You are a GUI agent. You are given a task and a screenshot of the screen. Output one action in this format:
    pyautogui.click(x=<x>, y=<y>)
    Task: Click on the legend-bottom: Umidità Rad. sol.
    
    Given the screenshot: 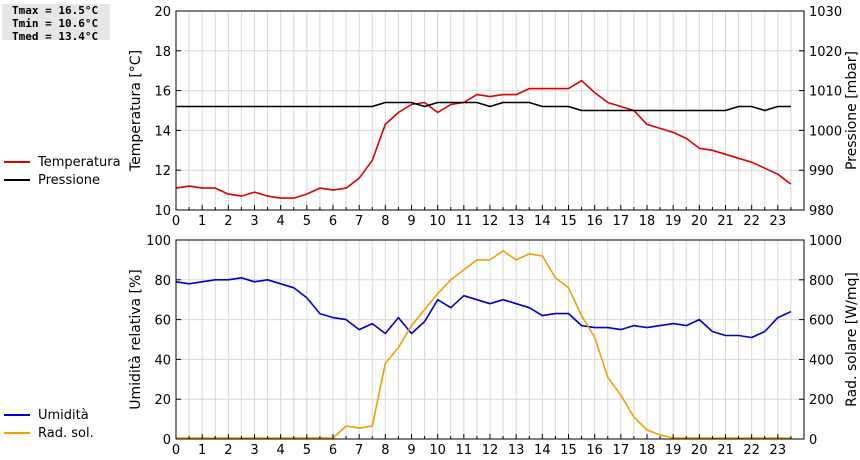 What is the action you would take?
    pyautogui.click(x=49, y=424)
    